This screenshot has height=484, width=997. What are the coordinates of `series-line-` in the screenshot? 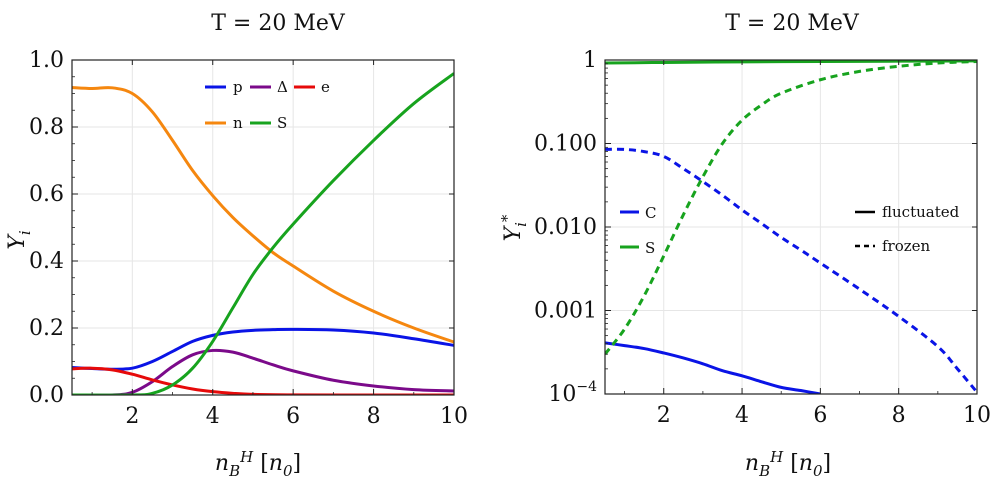 It's located at (263, 371).